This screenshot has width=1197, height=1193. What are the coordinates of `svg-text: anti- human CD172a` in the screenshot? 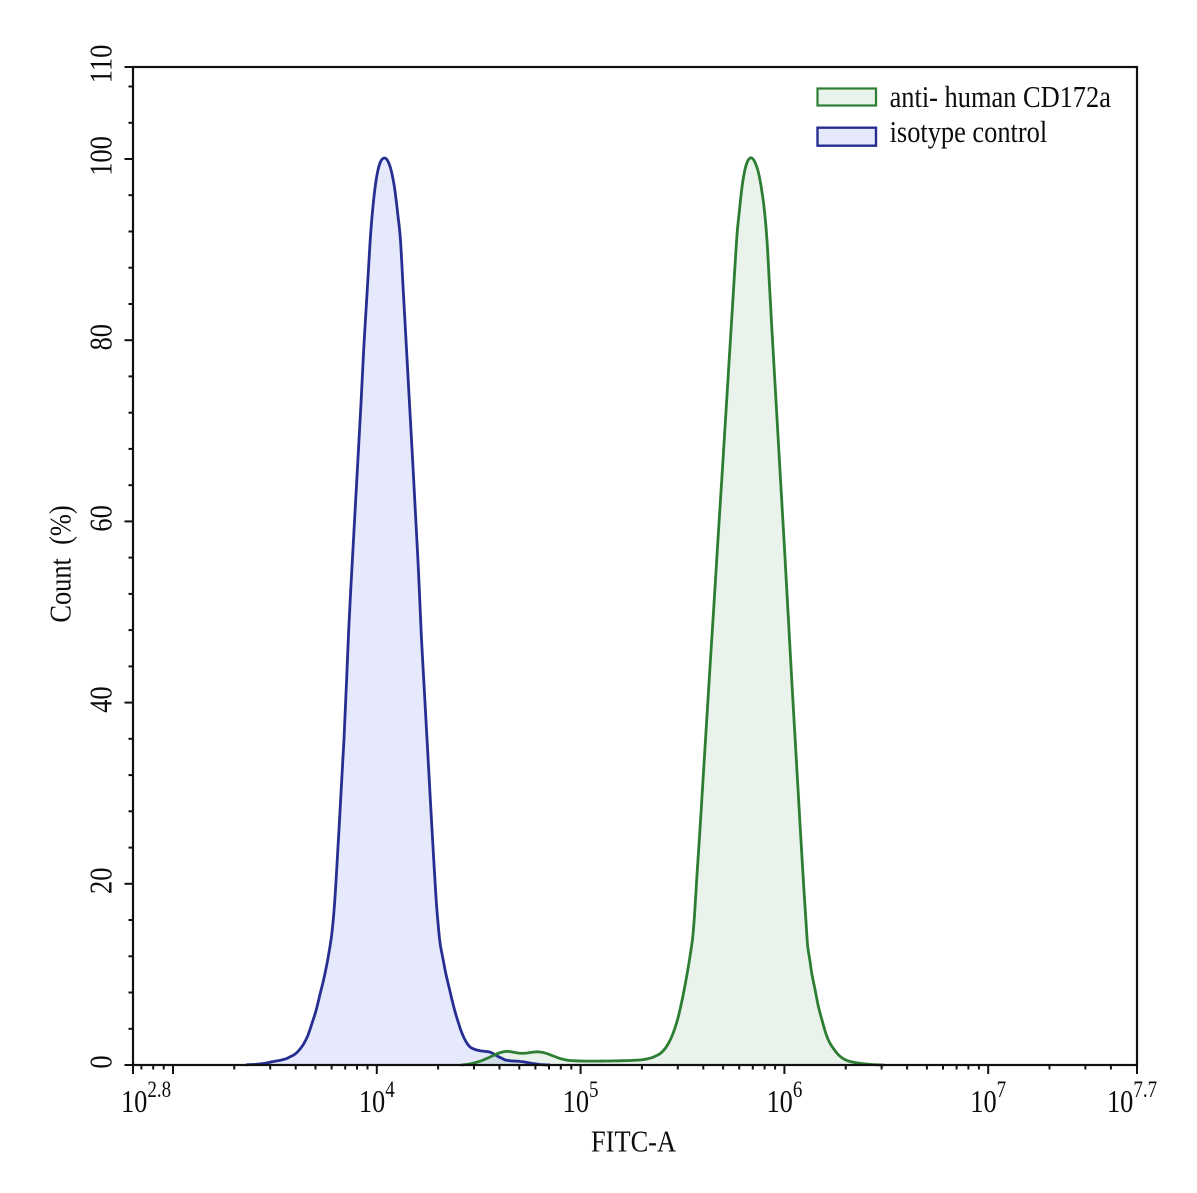 It's located at (1000, 97).